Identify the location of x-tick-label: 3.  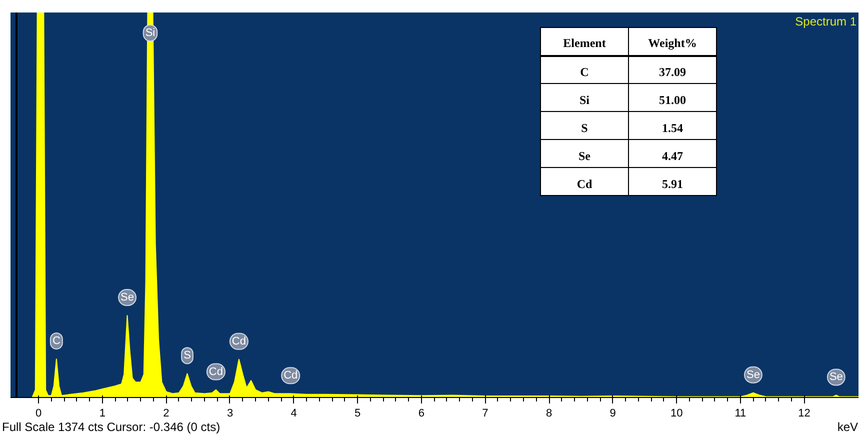
(230, 414).